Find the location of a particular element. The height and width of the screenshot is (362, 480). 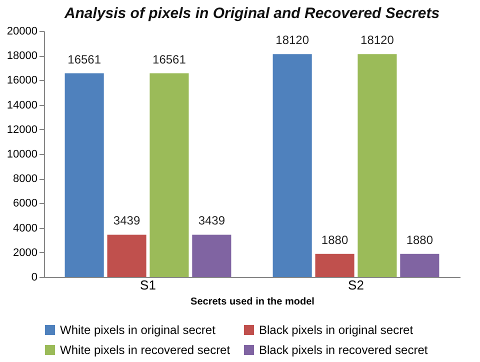

x-axis-title: Secrets used in the model is located at coordinates (252, 302).